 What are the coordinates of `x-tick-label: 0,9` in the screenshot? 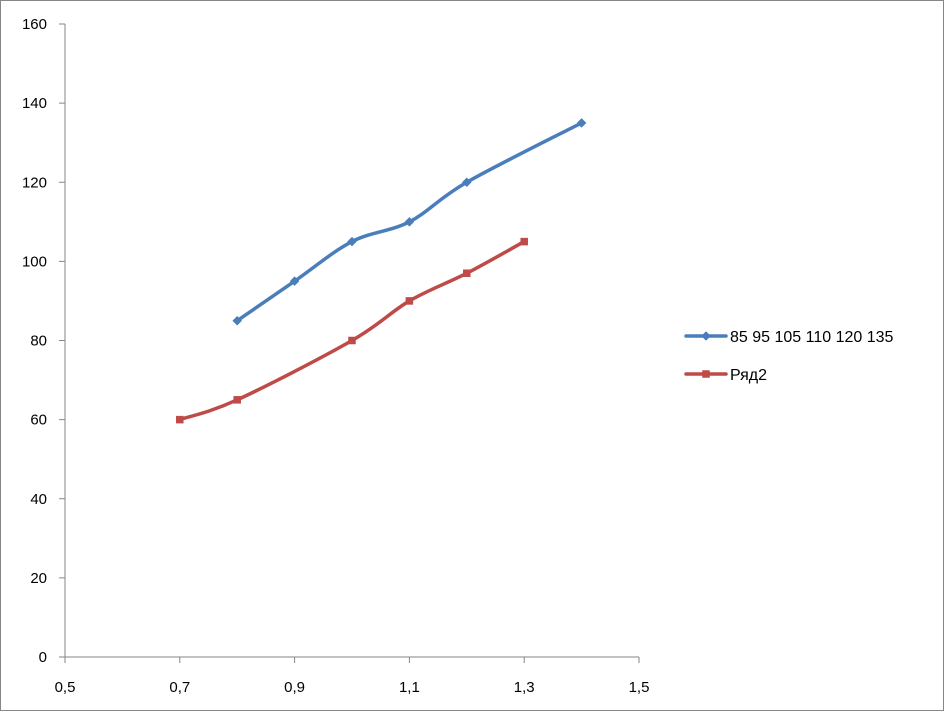 It's located at (294, 687).